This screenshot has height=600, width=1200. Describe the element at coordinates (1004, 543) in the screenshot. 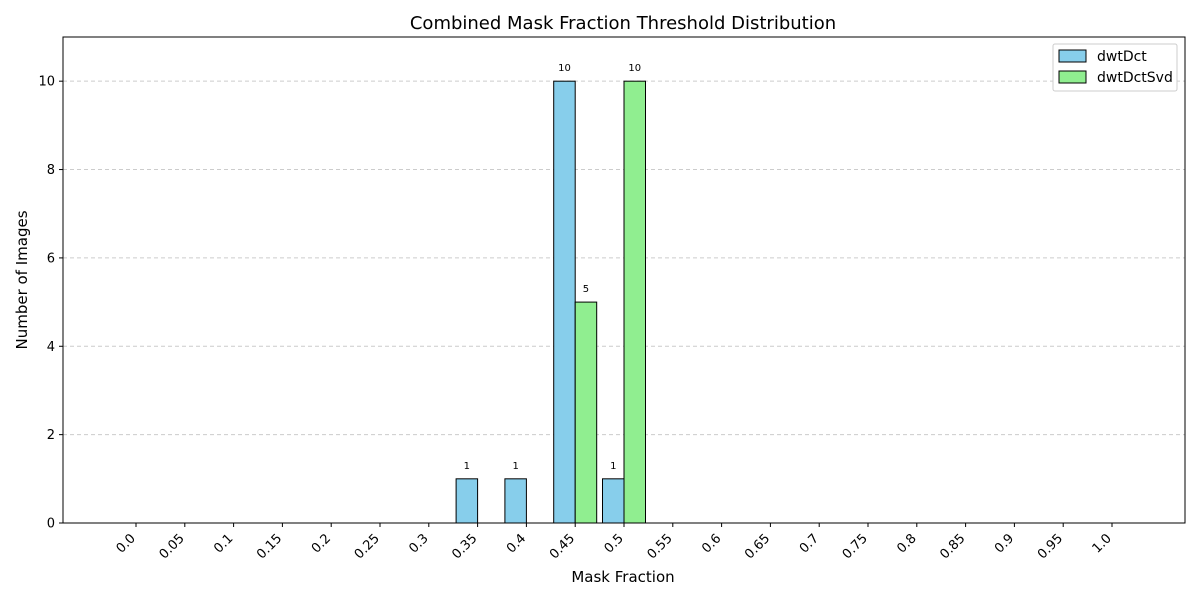

I see `x-tick-label: 0.9` at that location.